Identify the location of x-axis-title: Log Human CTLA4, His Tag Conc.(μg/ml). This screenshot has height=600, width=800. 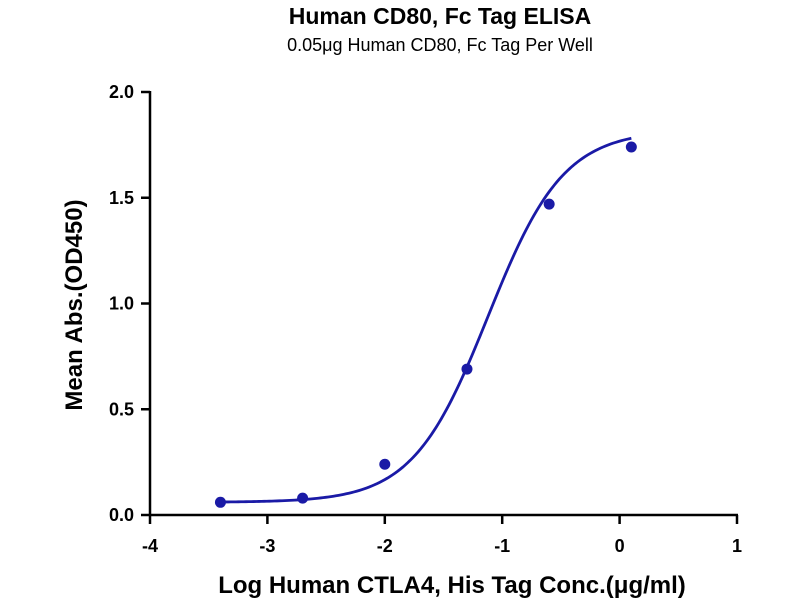
(452, 585).